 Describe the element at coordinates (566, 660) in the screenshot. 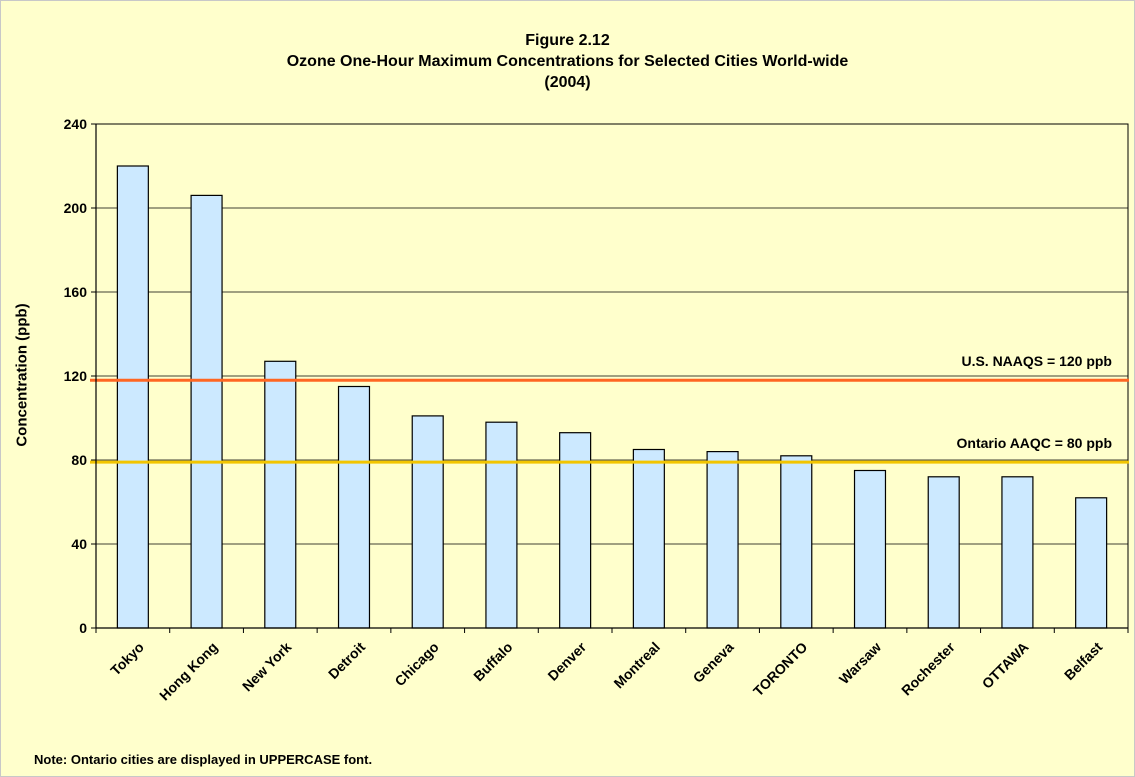

I see `x-tick-label: Denver` at that location.